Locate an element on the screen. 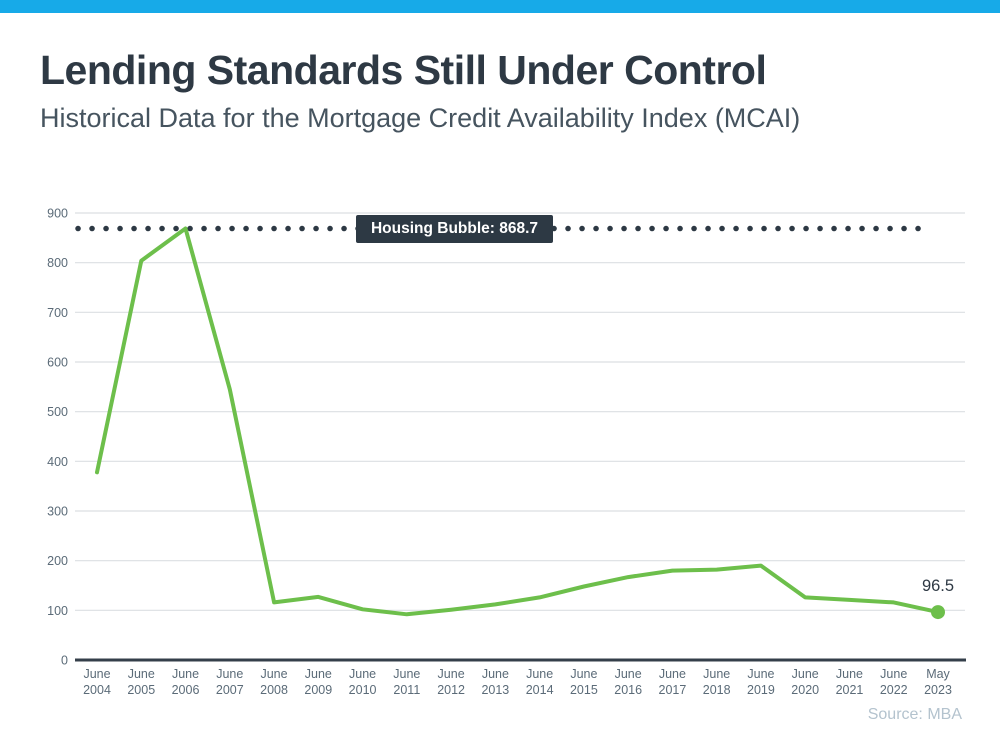 This screenshot has height=750, width=1000. x-axis-tick-label: June 2020 is located at coordinates (805, 682).